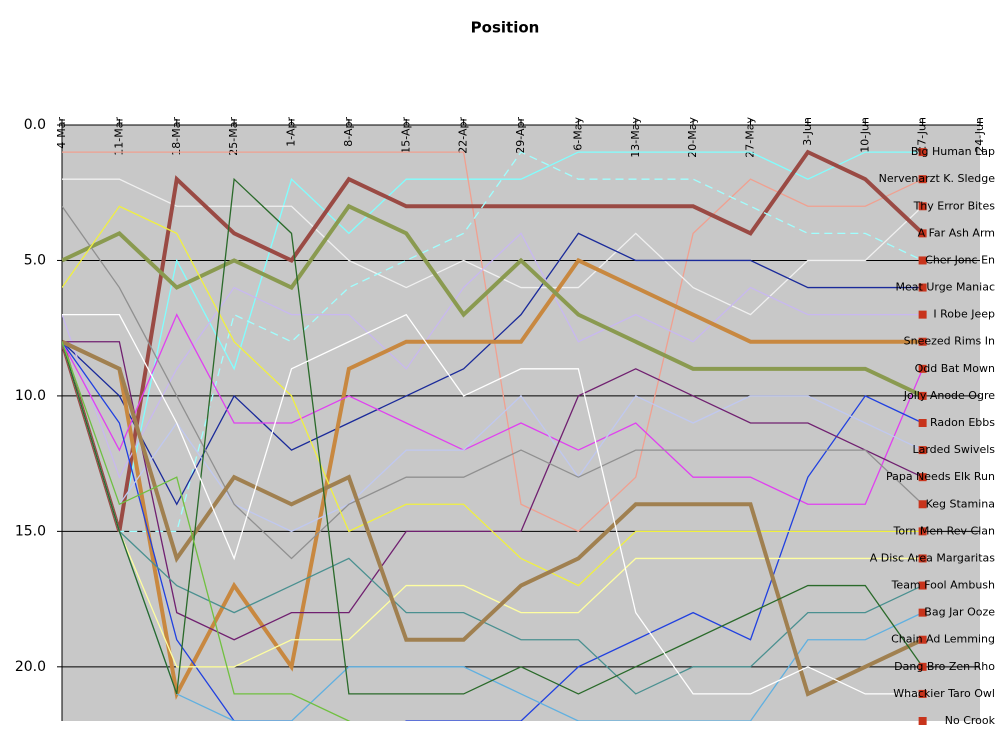 This screenshot has width=1000, height=749. Describe the element at coordinates (118, 136) in the screenshot. I see `x-tick-label: 11-Mar` at that location.